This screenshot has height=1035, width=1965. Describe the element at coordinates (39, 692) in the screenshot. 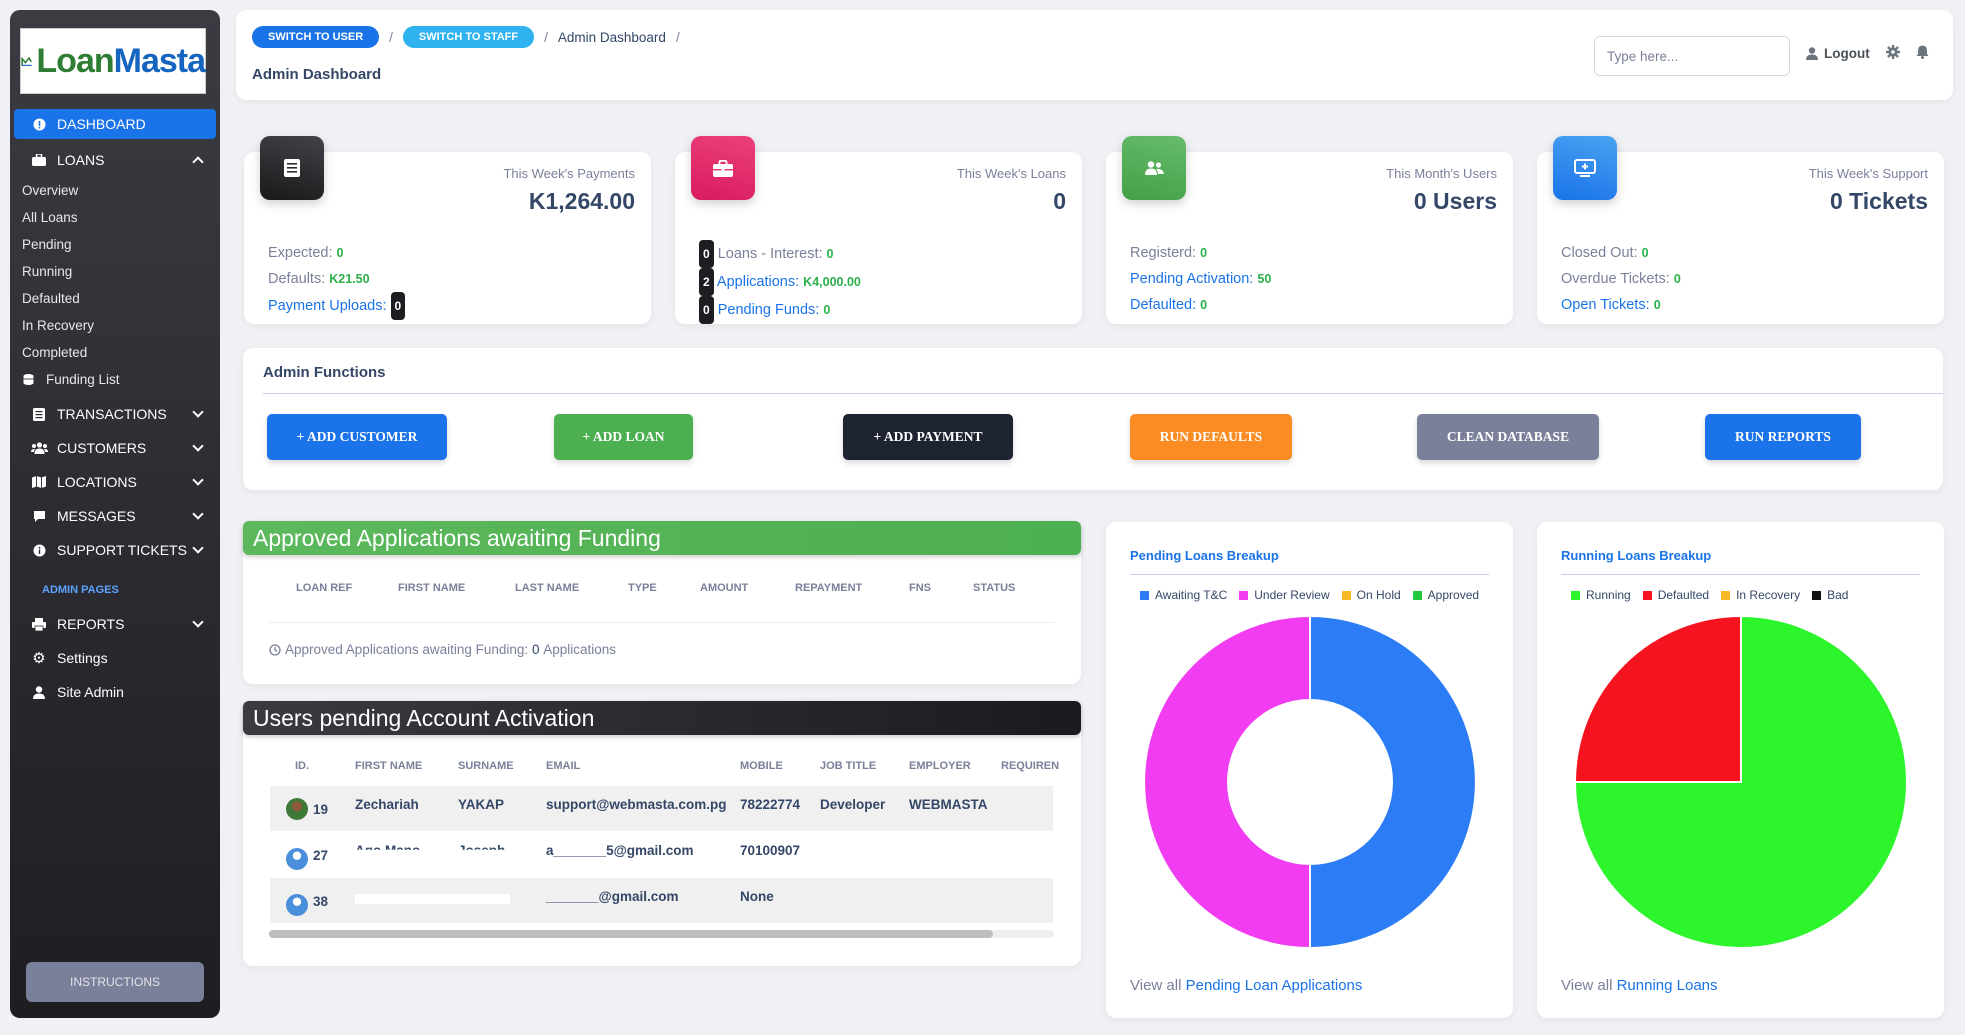

I see `user-icon` at that location.